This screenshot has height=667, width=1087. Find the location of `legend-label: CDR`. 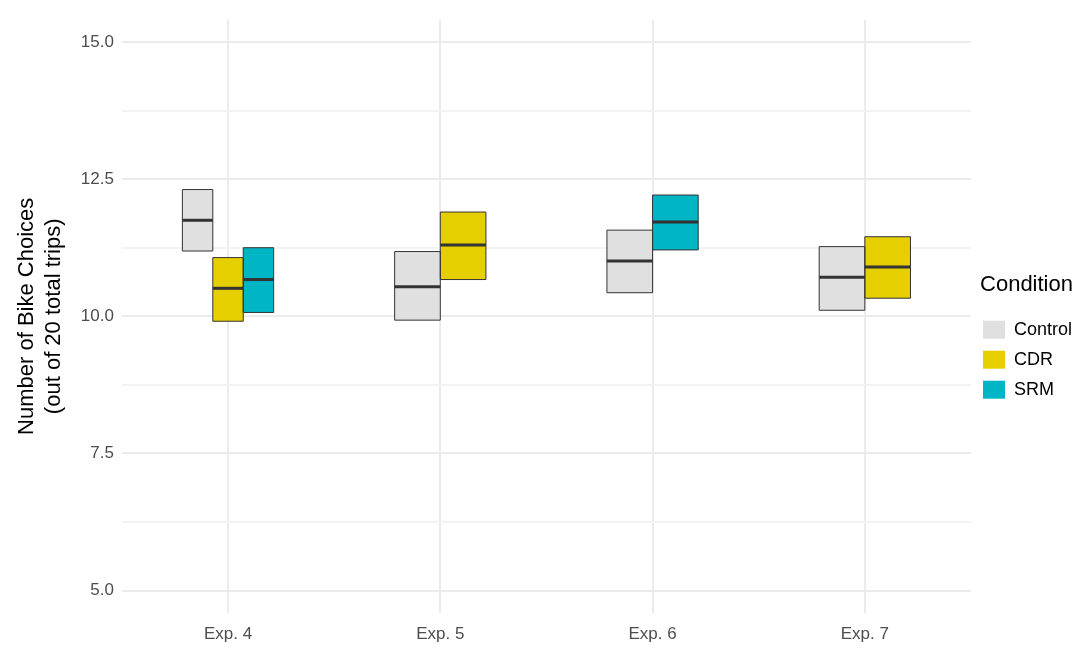

legend-label: CDR is located at coordinates (1033, 358).